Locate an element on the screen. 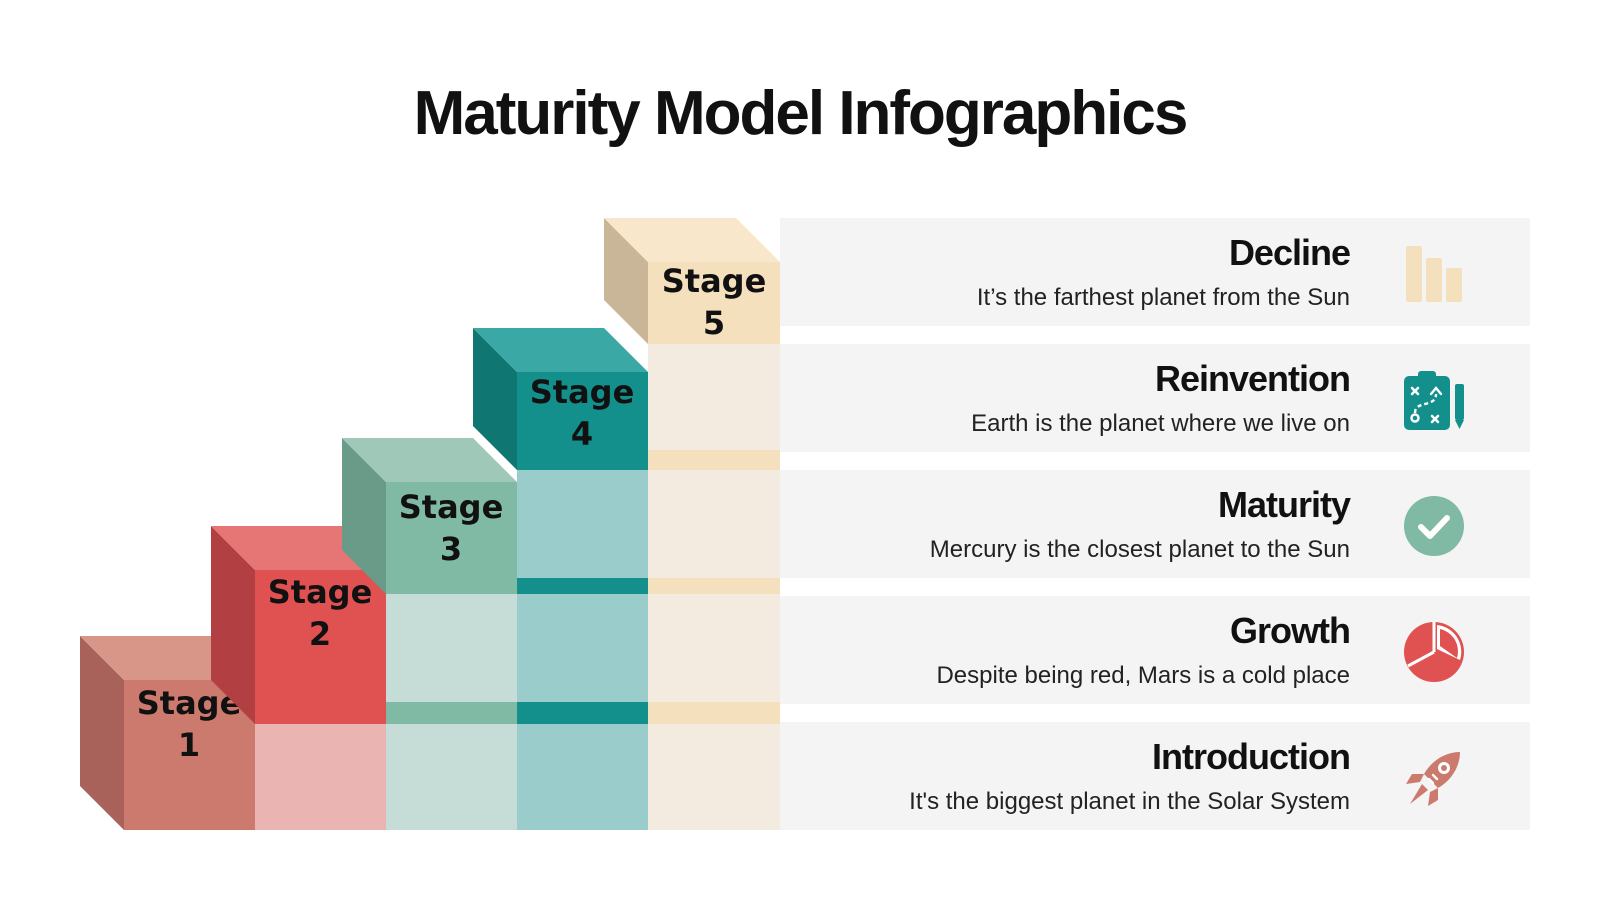 This screenshot has width=1600, height=900. rocket-icon is located at coordinates (1433, 779).